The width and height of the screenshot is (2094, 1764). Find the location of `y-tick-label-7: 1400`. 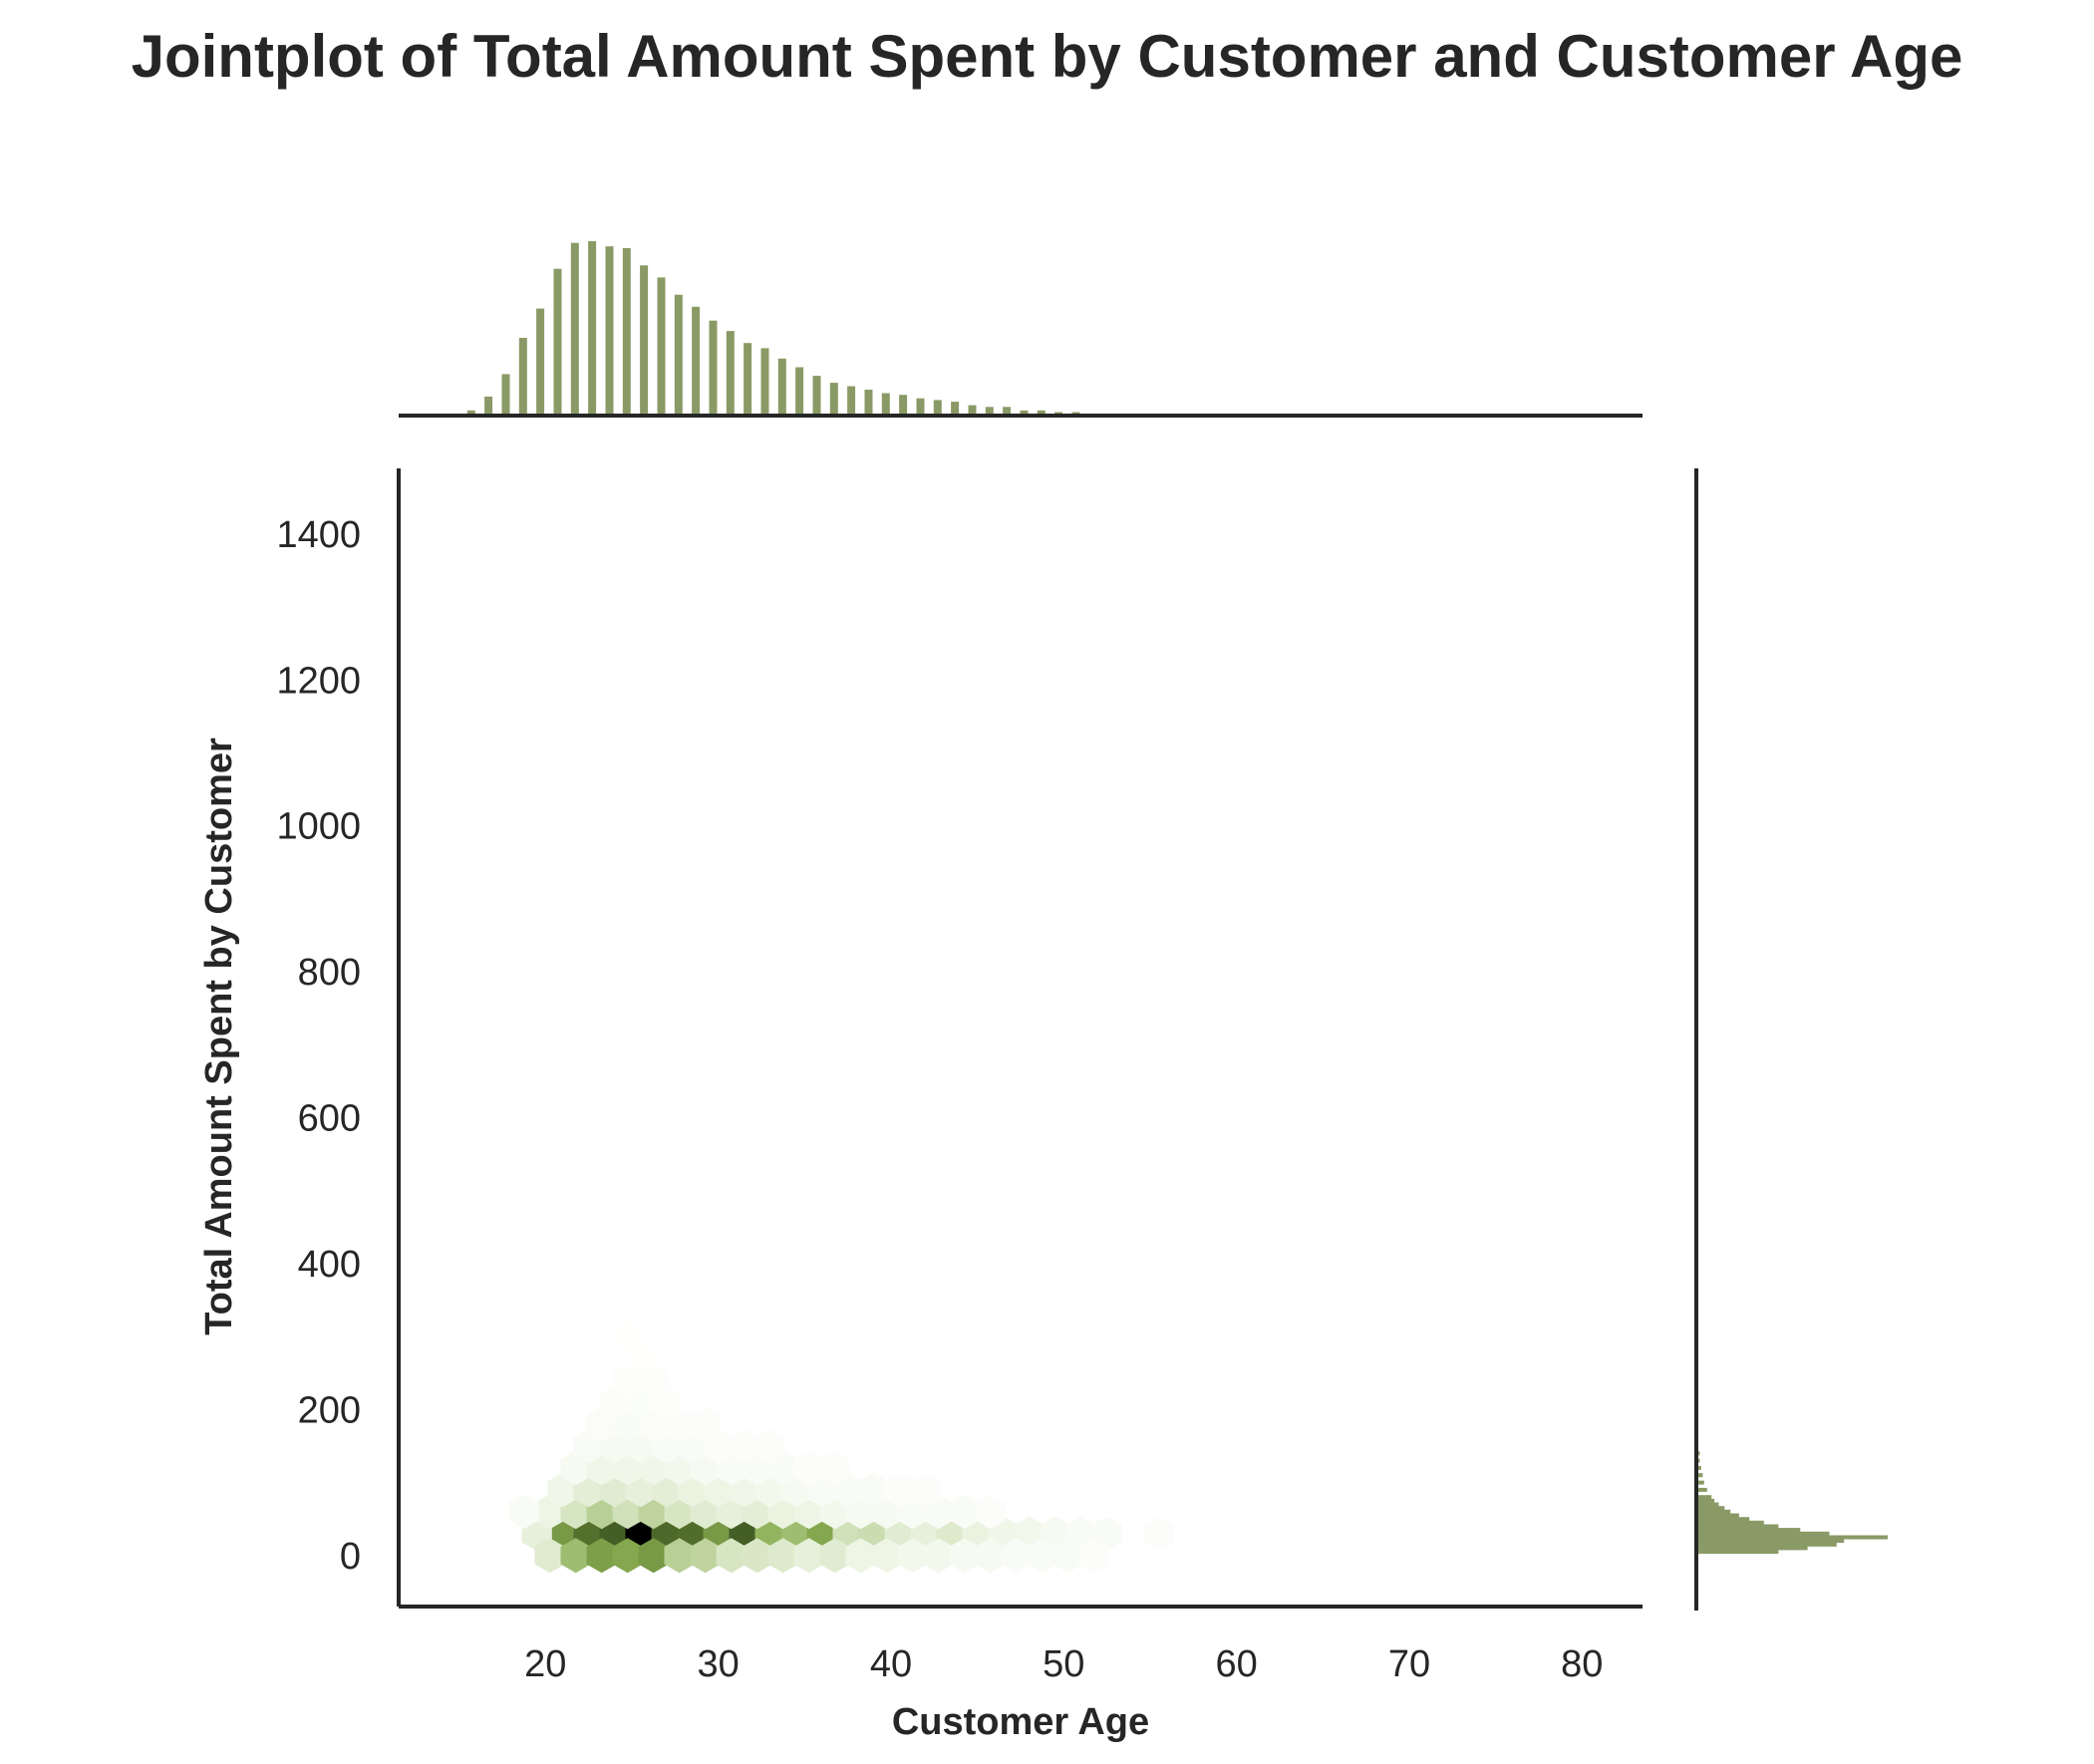

y-tick-label-7: 1400 is located at coordinates (318, 535).